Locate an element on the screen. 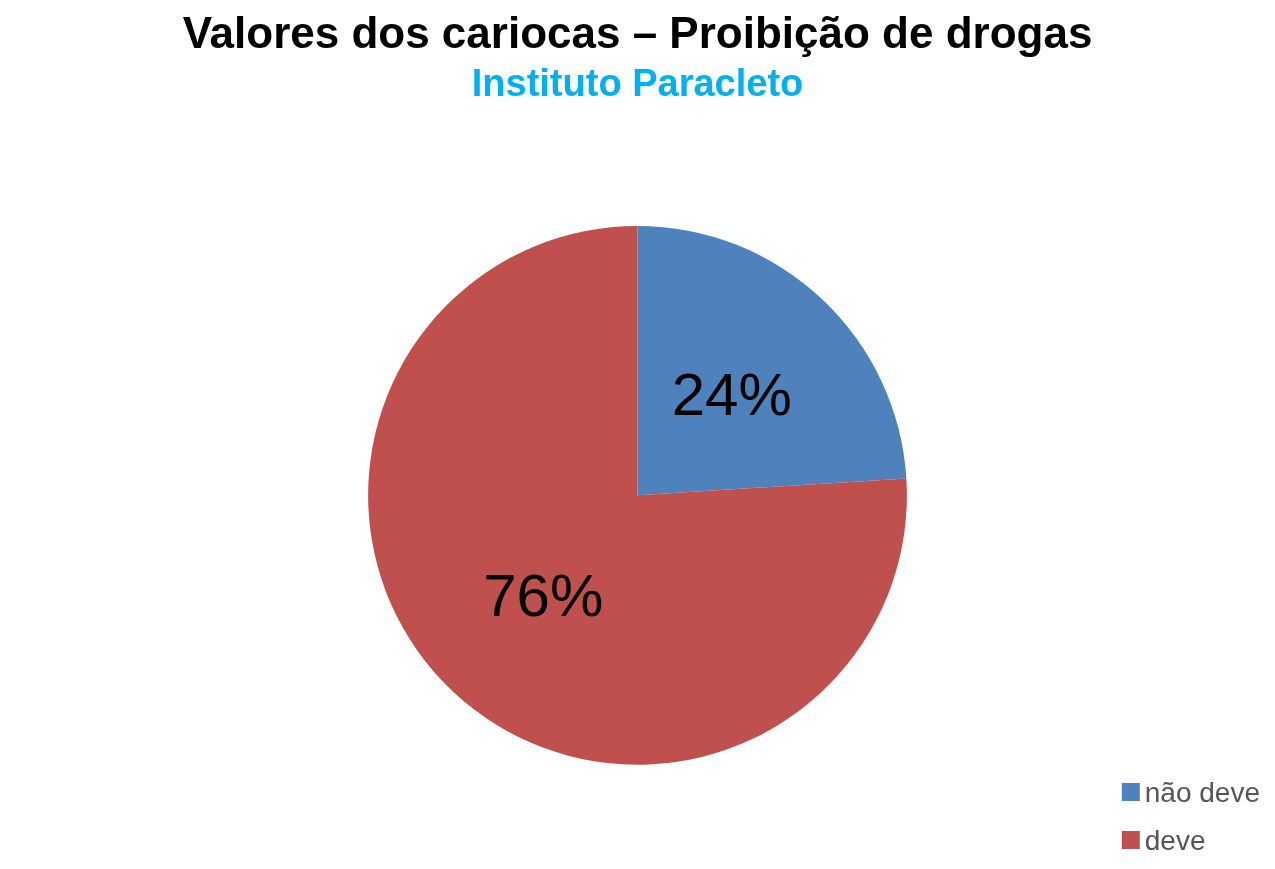  legend-label: não deve is located at coordinates (1202, 792).